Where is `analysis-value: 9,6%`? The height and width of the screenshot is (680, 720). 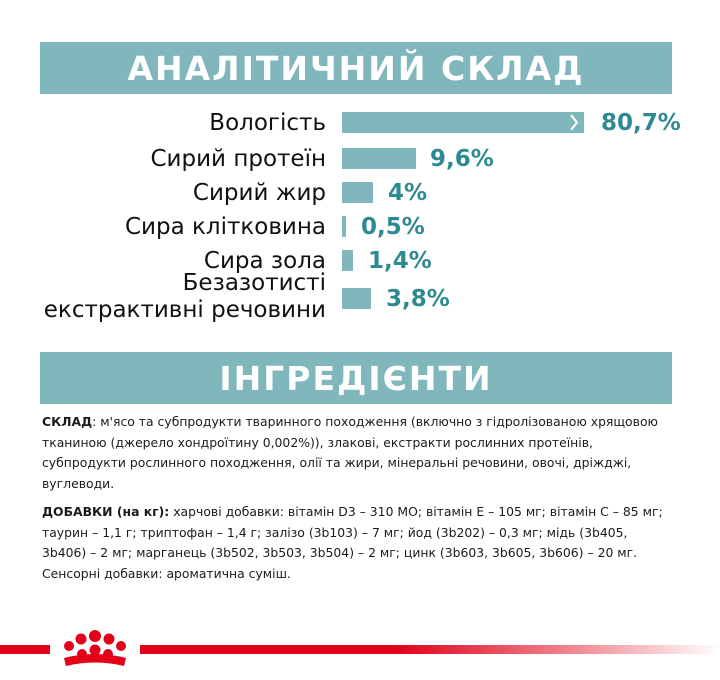
analysis-value: 9,6% is located at coordinates (462, 159).